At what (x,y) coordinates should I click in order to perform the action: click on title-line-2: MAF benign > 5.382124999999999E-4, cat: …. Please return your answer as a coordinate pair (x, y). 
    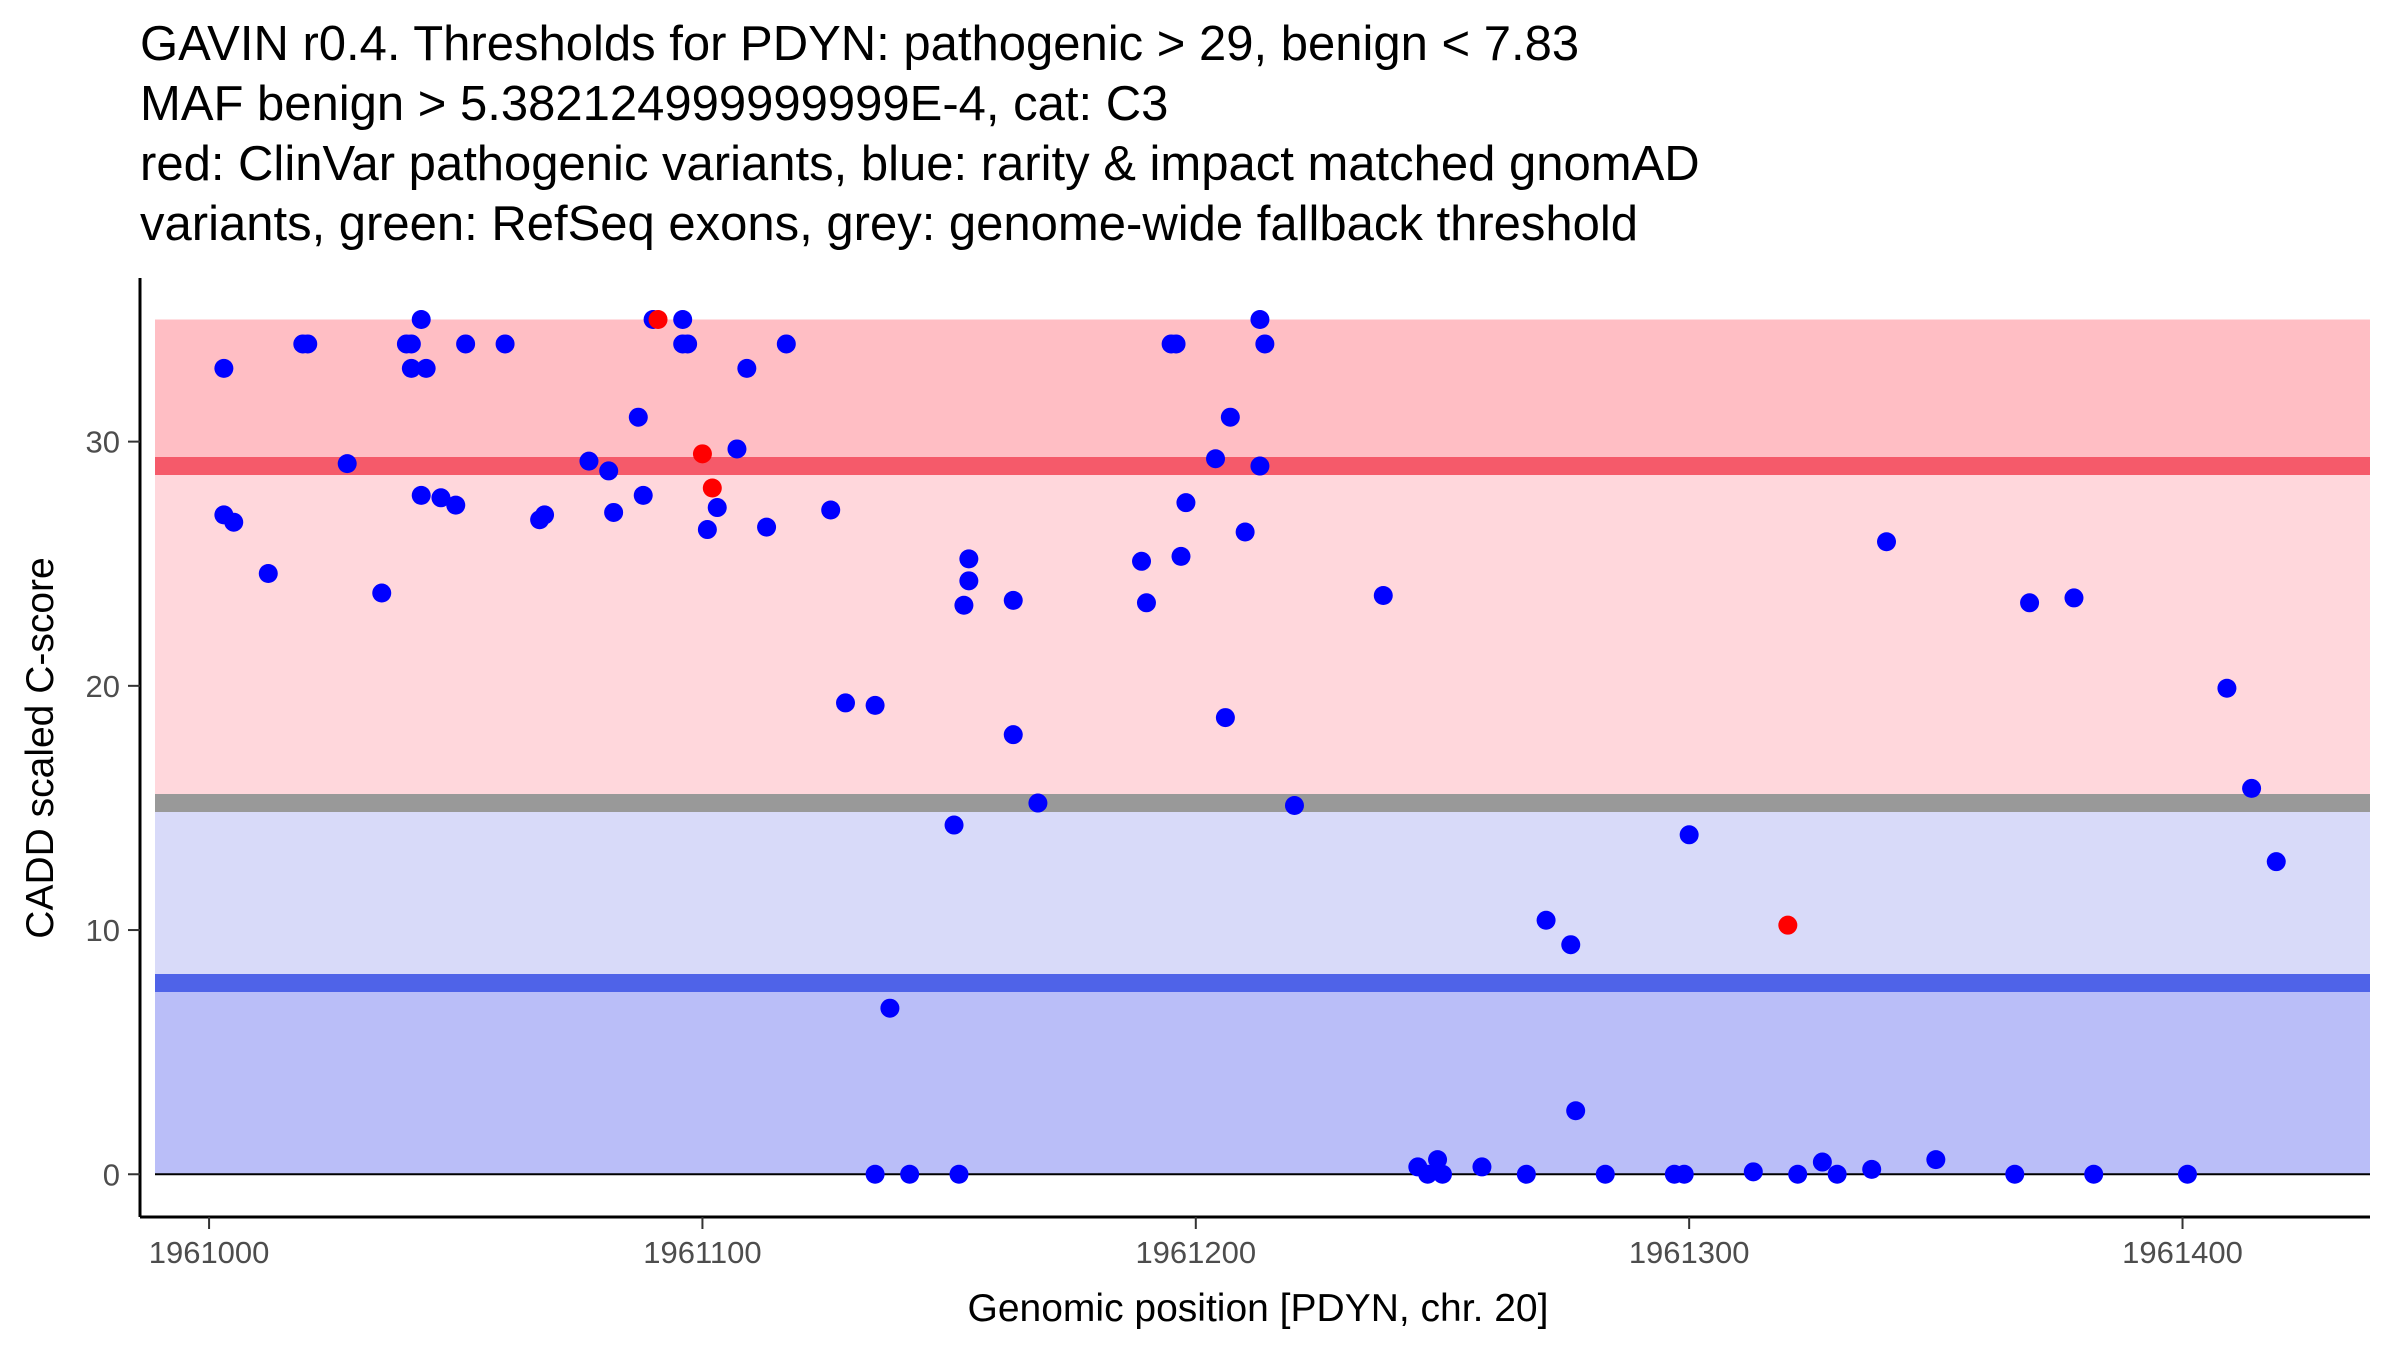
    Looking at the image, I should click on (654, 104).